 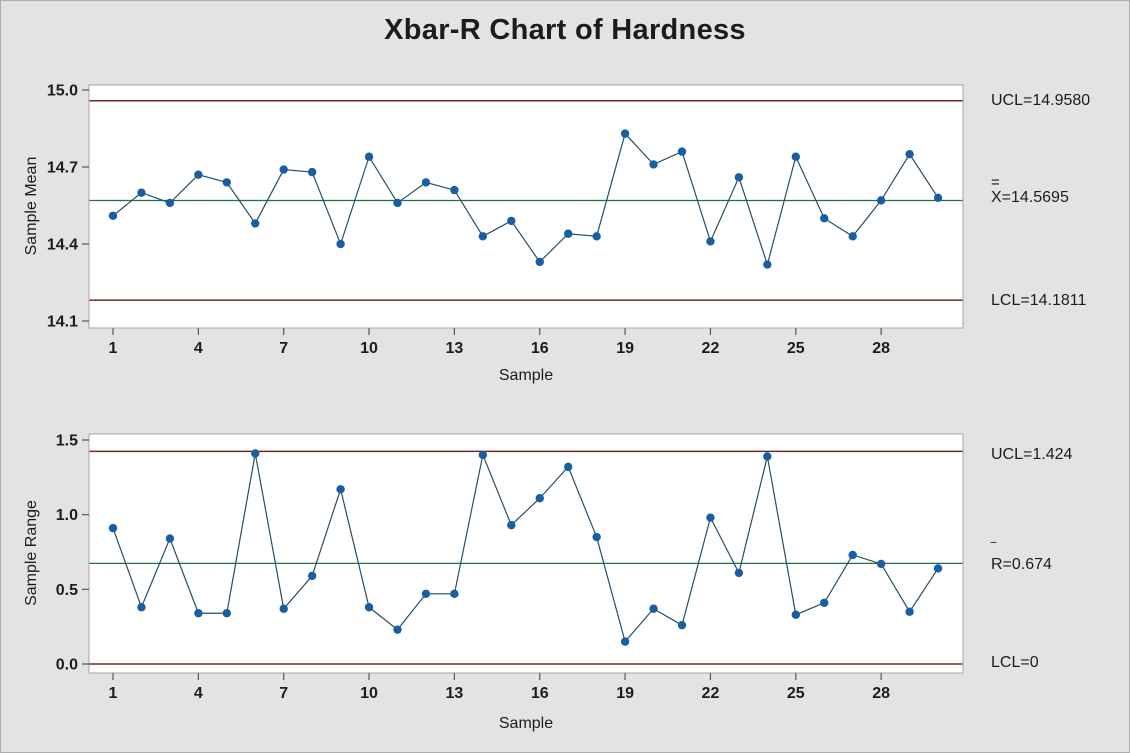 What do you see at coordinates (31, 206) in the screenshot?
I see `xbar-y-axis-title: Sample Mean` at bounding box center [31, 206].